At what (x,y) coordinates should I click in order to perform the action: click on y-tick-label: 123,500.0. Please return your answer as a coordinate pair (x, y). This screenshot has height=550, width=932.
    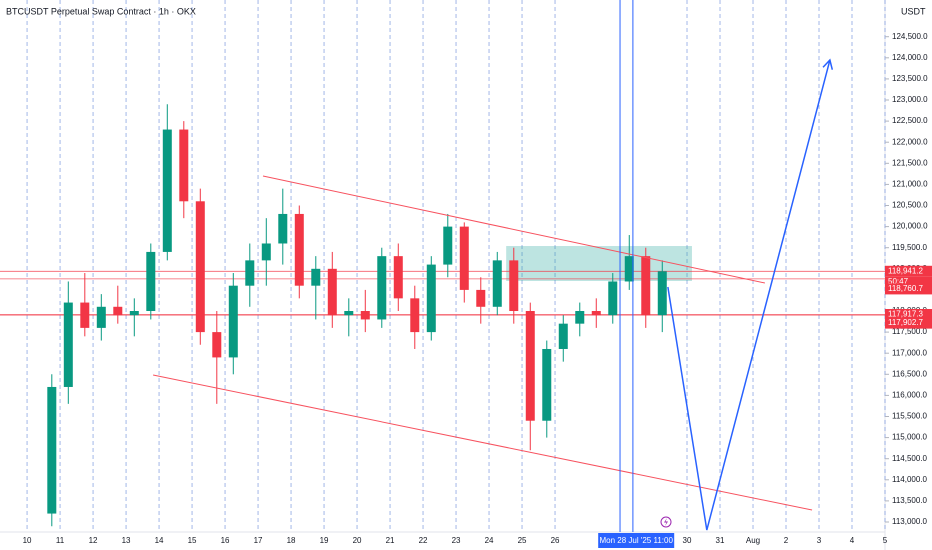
    Looking at the image, I should click on (910, 78).